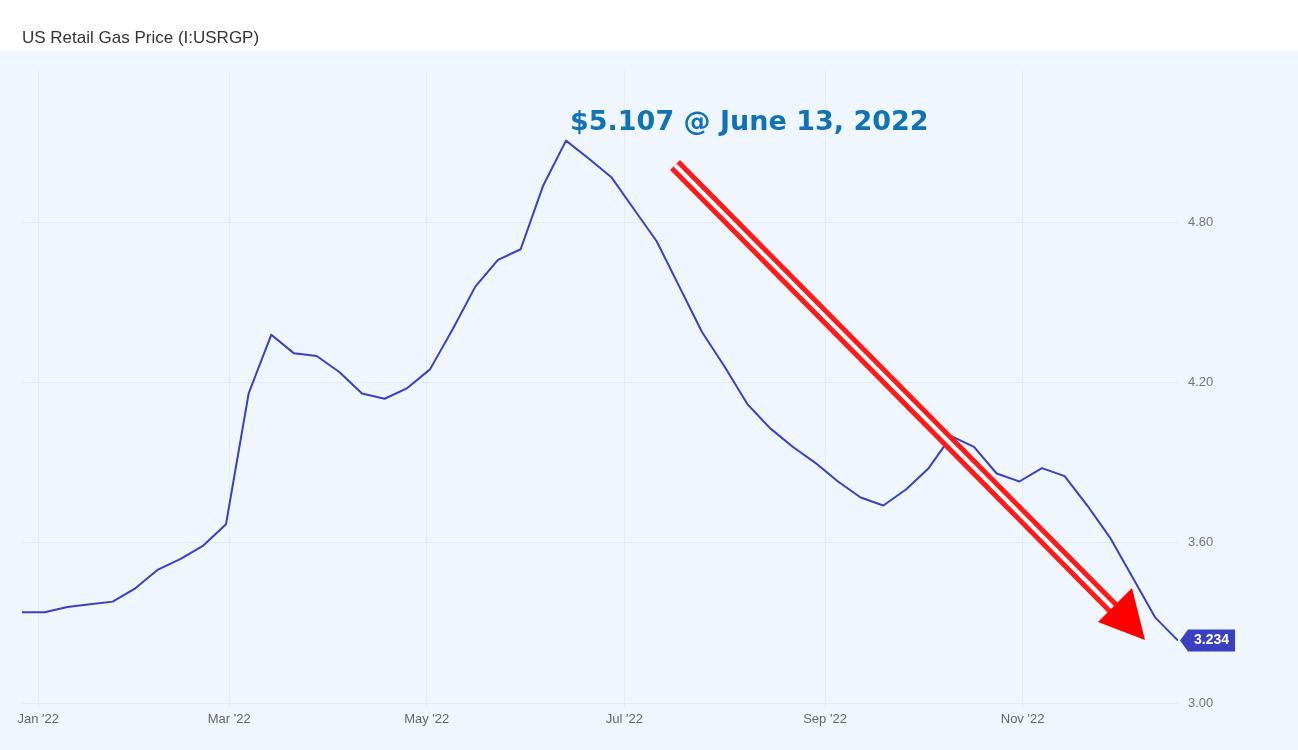 The image size is (1298, 750). Describe the element at coordinates (624, 718) in the screenshot. I see `x-tick-label: Jul '22` at that location.